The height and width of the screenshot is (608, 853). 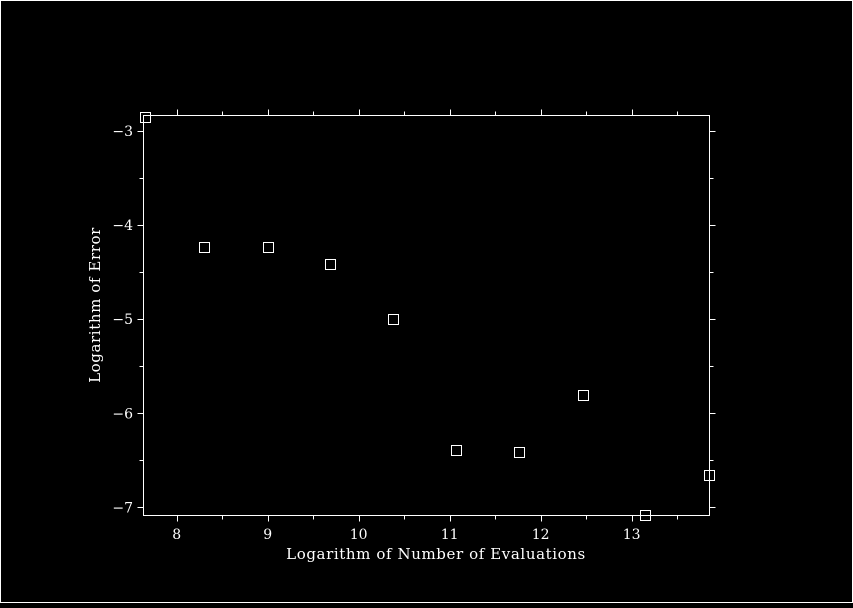 I want to click on x-tick-label: 8, so click(x=176, y=535).